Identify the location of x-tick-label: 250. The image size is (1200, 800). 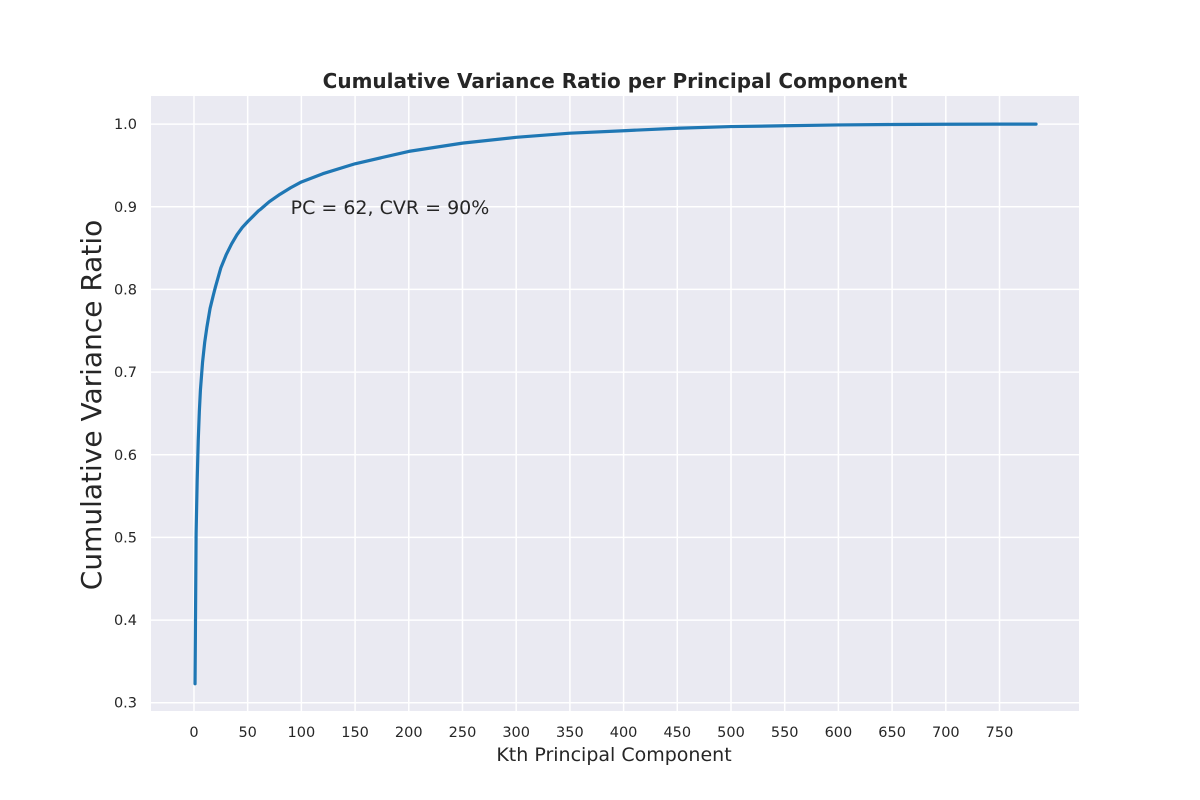
(463, 733).